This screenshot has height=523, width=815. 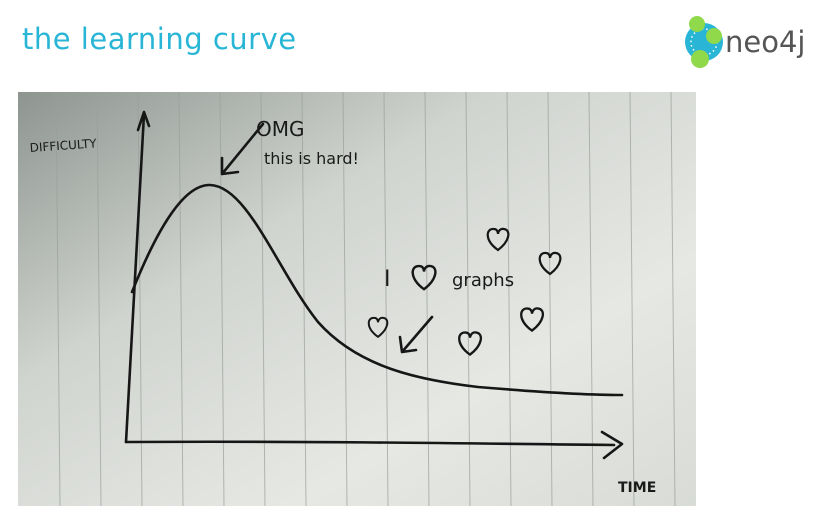 What do you see at coordinates (280, 129) in the screenshot?
I see `peak-annotation-omg: OMG` at bounding box center [280, 129].